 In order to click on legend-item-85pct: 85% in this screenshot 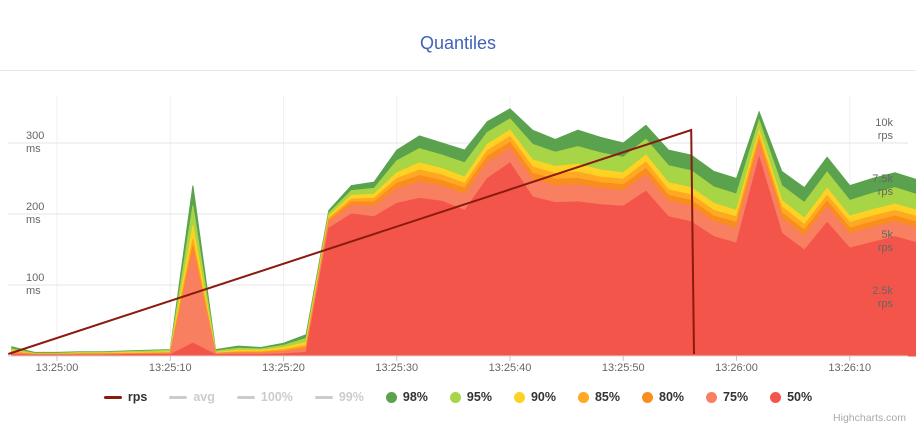, I will do `click(599, 397)`.